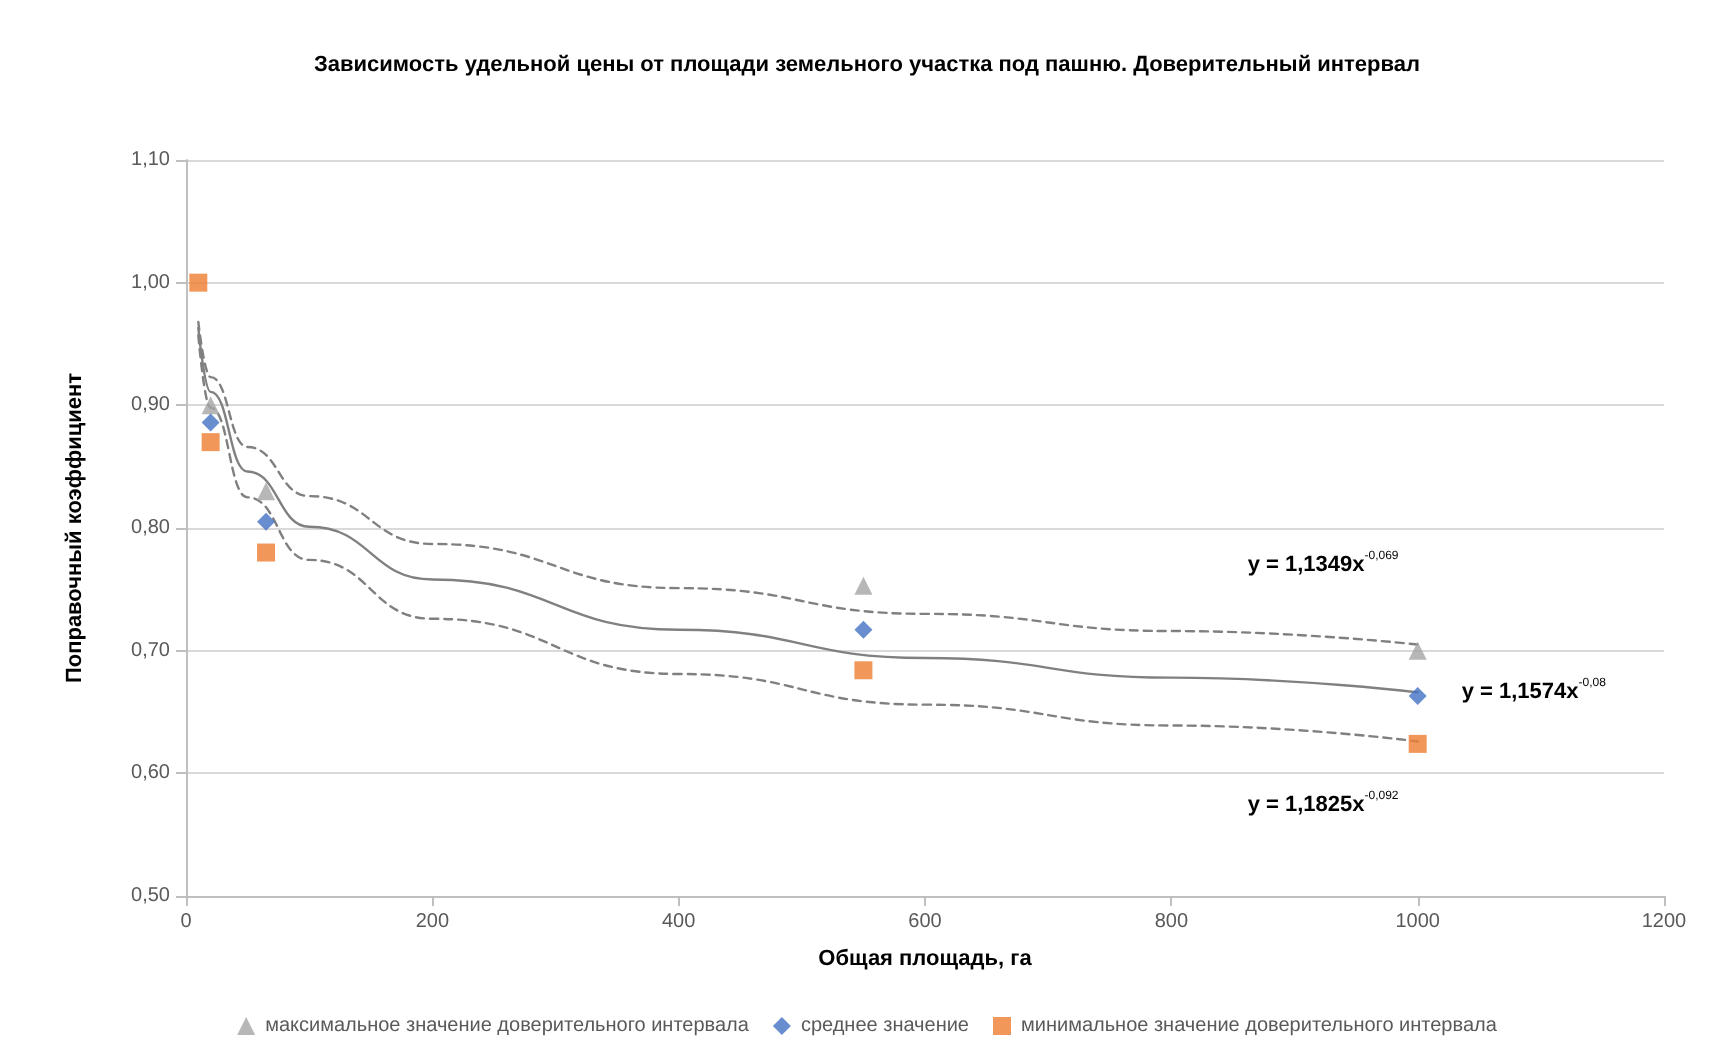 Image resolution: width=1734 pixels, height=1054 pixels. Describe the element at coordinates (925, 922) in the screenshot. I see `x-tick-label: 600` at that location.